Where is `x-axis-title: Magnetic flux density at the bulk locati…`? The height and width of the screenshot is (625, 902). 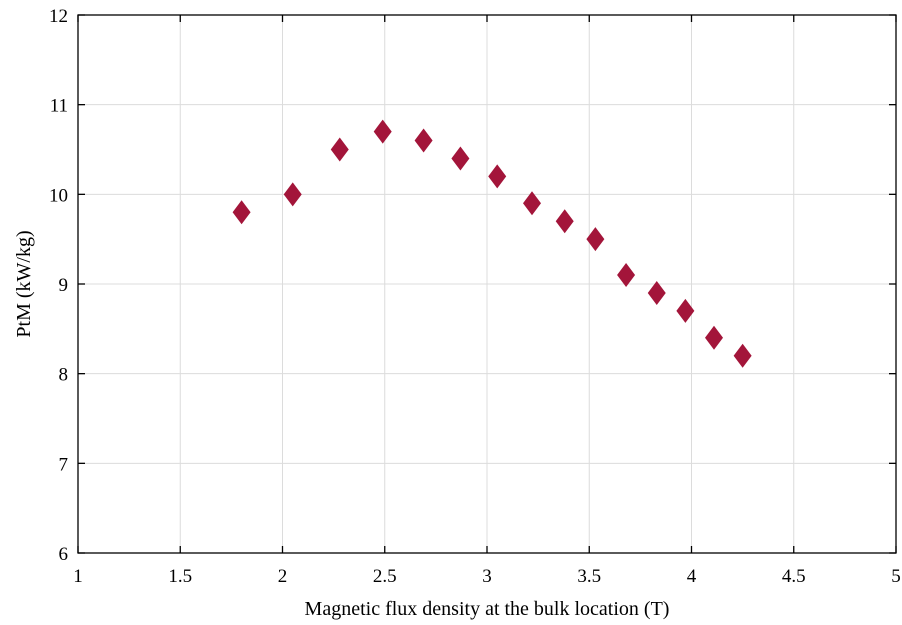 x-axis-title: Magnetic flux density at the bulk locati… is located at coordinates (487, 609).